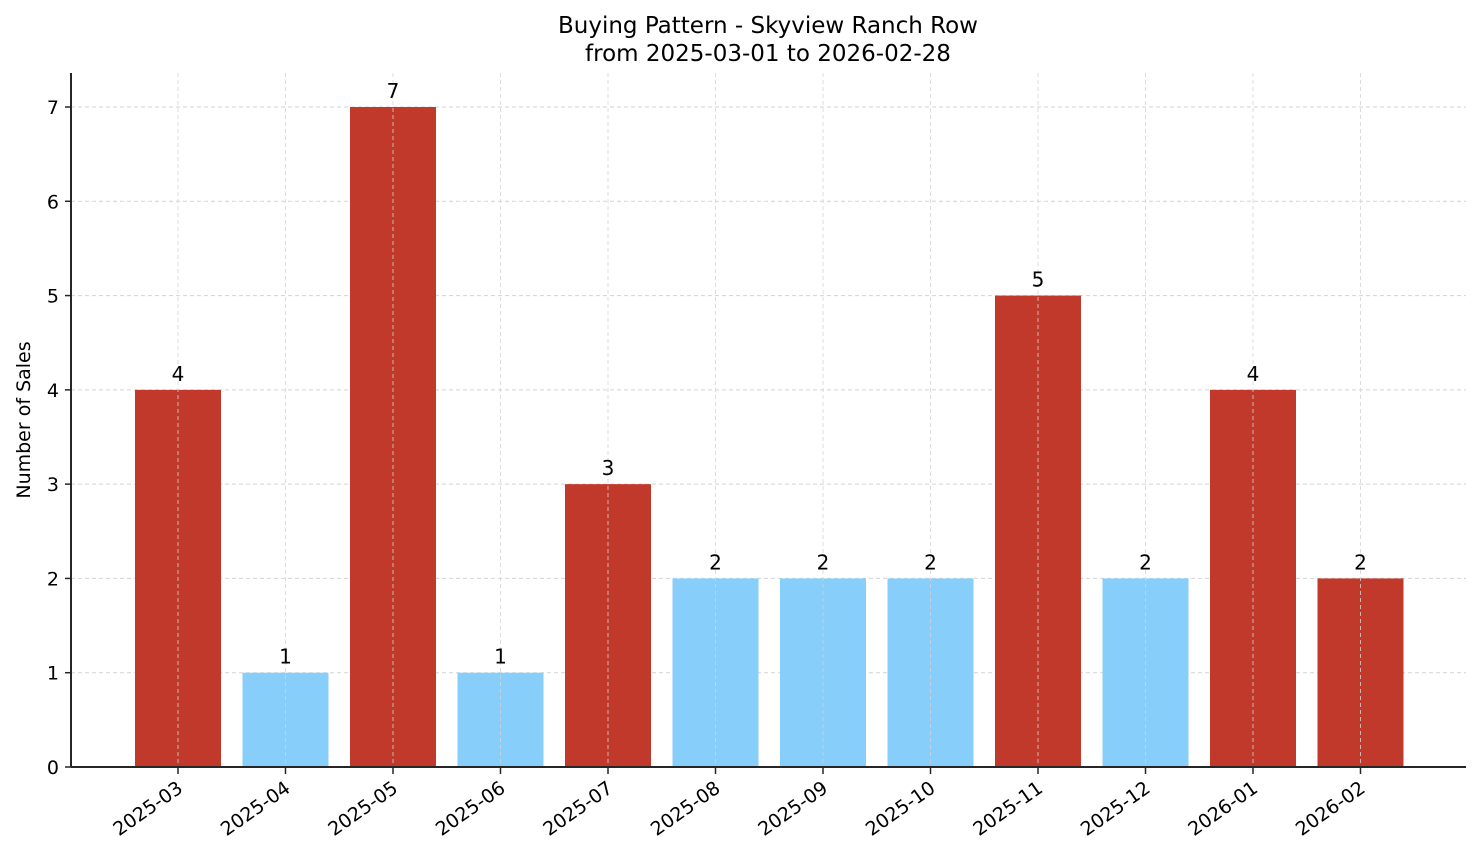  Describe the element at coordinates (1038, 280) in the screenshot. I see `data-label: 5` at that location.